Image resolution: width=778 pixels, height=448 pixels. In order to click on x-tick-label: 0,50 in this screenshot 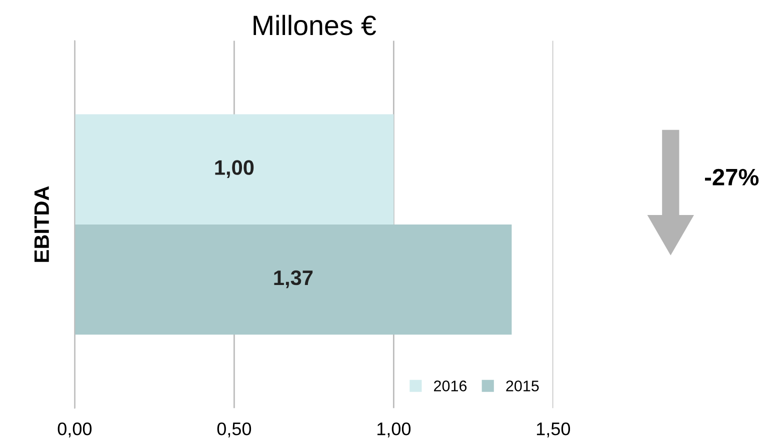, I will do `click(234, 430)`.